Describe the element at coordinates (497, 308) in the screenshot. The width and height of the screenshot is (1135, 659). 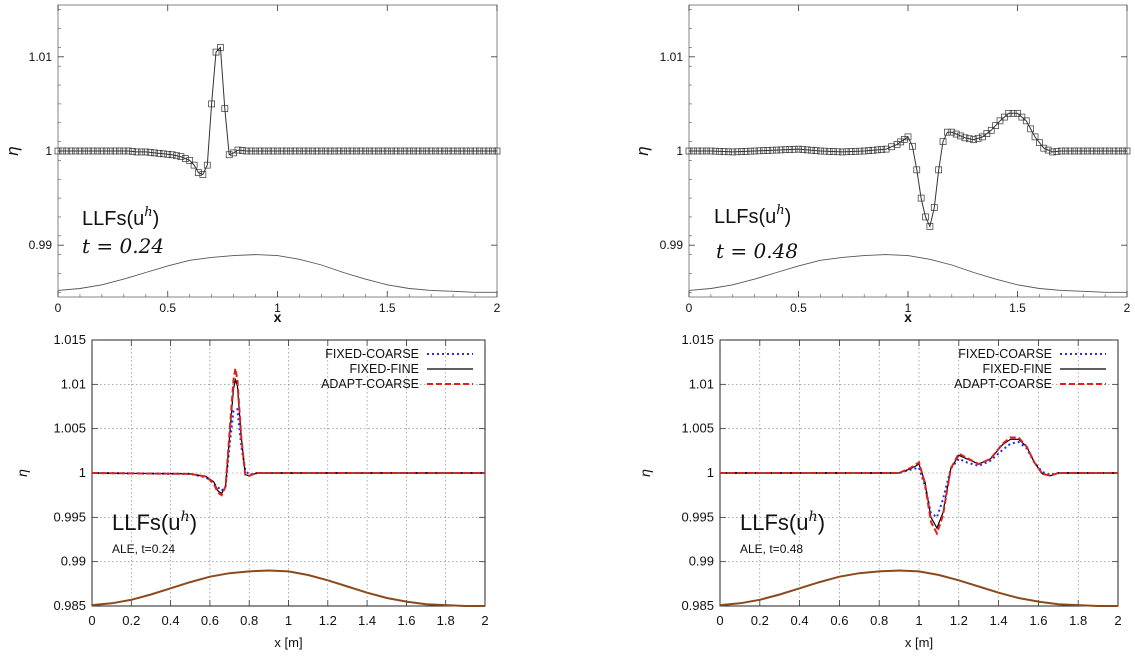
I see `x-tick-label: 2` at that location.